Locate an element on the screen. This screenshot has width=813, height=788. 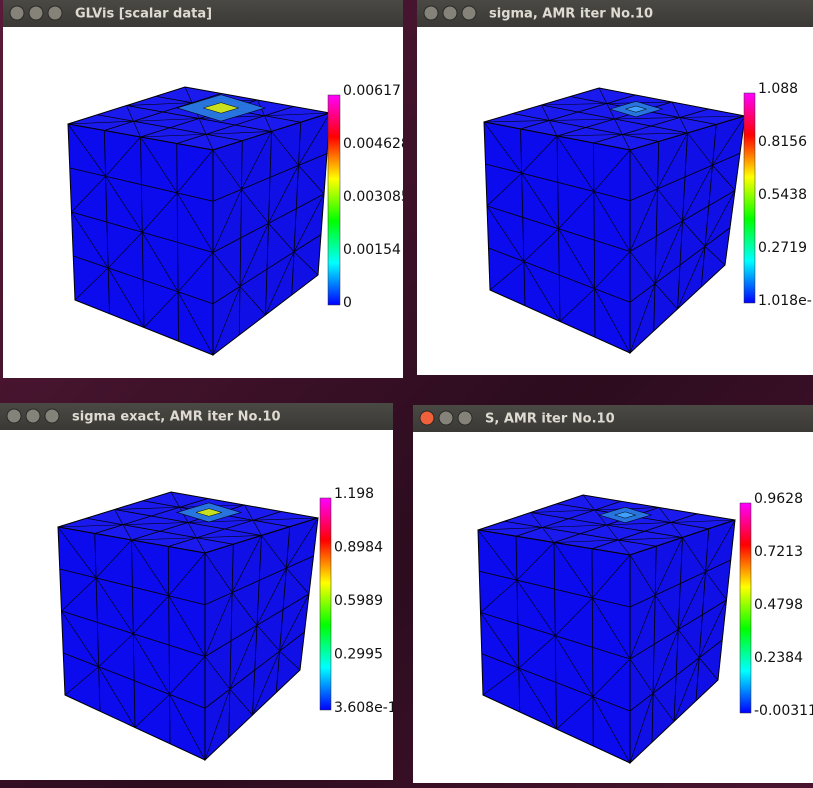
colorbar-label: 0 is located at coordinates (347, 303).